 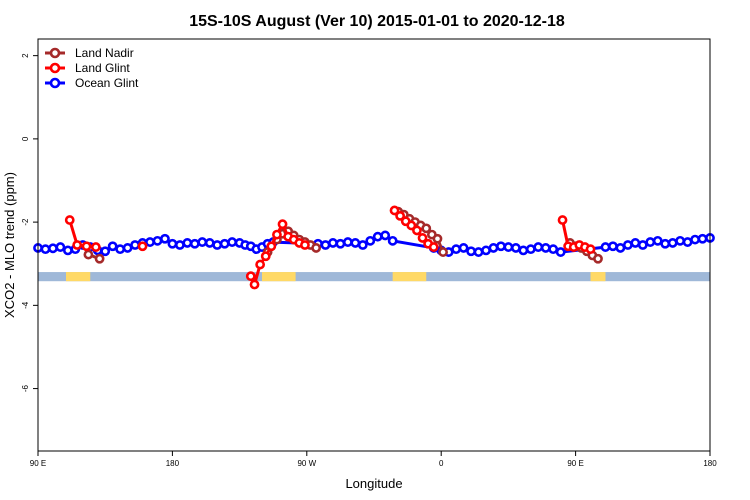 I want to click on x-tick-label: 90 E, so click(x=38, y=463).